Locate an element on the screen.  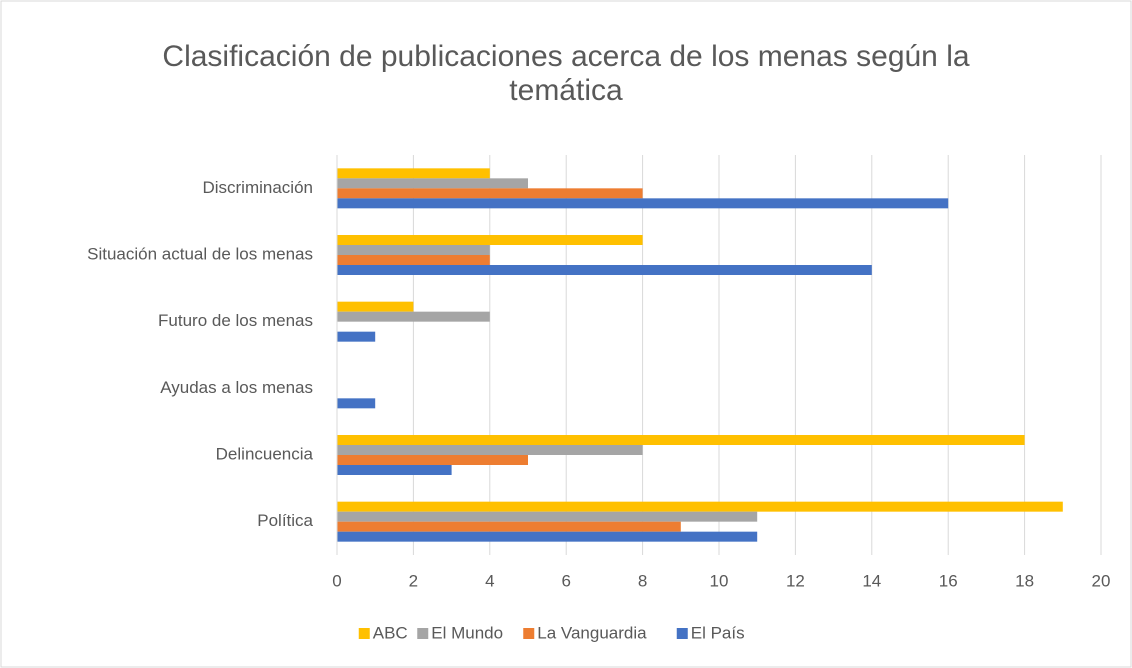
x-tick-label: 2 is located at coordinates (413, 580).